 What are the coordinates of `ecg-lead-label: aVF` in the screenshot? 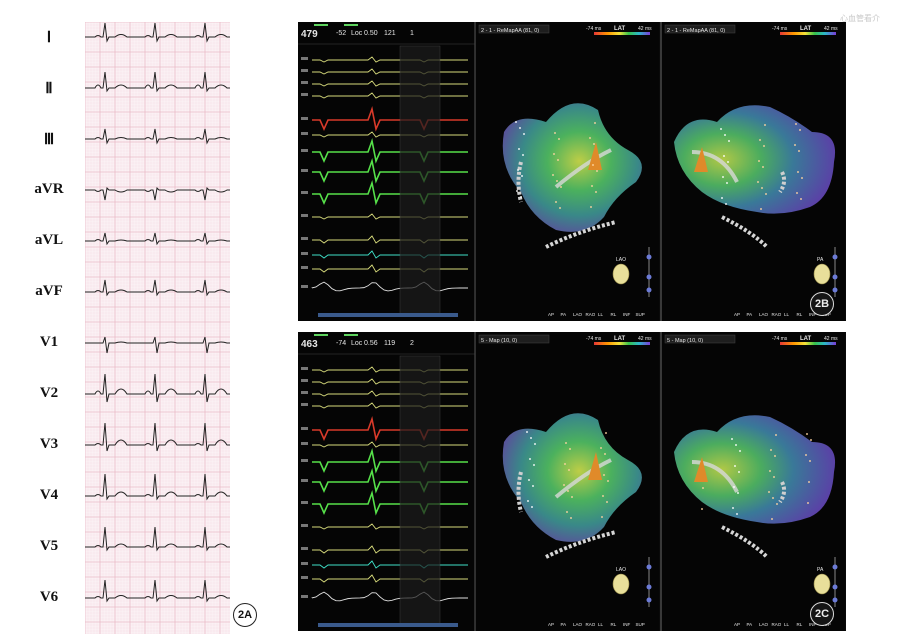 It's located at (49, 291).